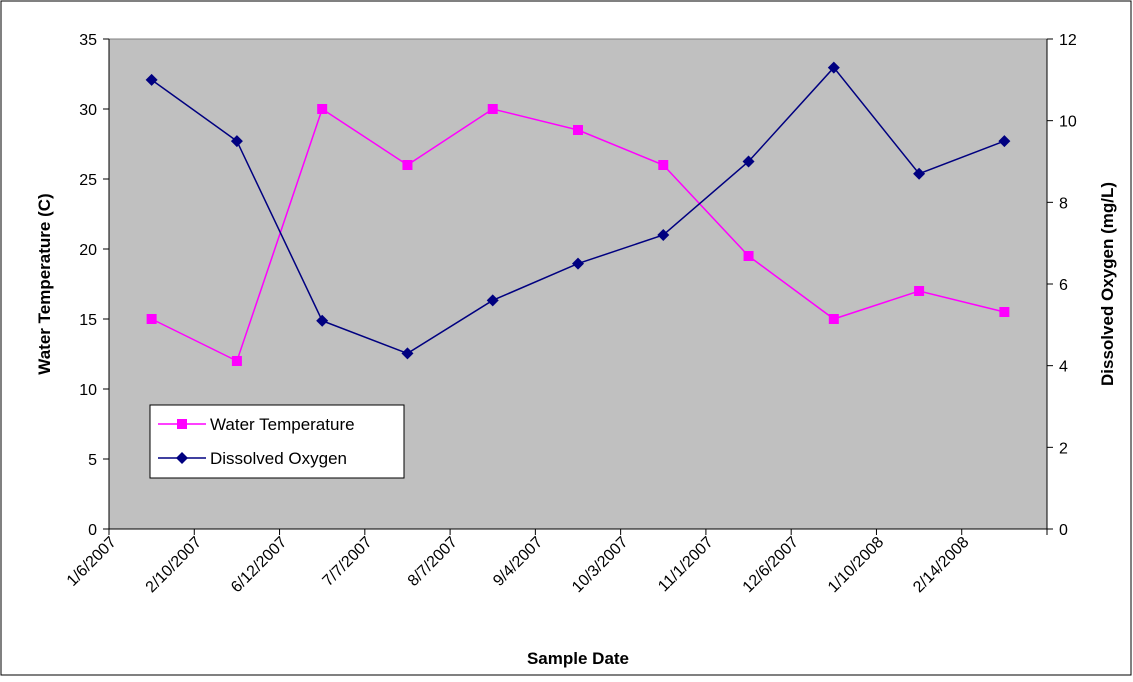 Image resolution: width=1133 pixels, height=682 pixels. Describe the element at coordinates (1068, 40) in the screenshot. I see `y2-tick-label: 12` at that location.